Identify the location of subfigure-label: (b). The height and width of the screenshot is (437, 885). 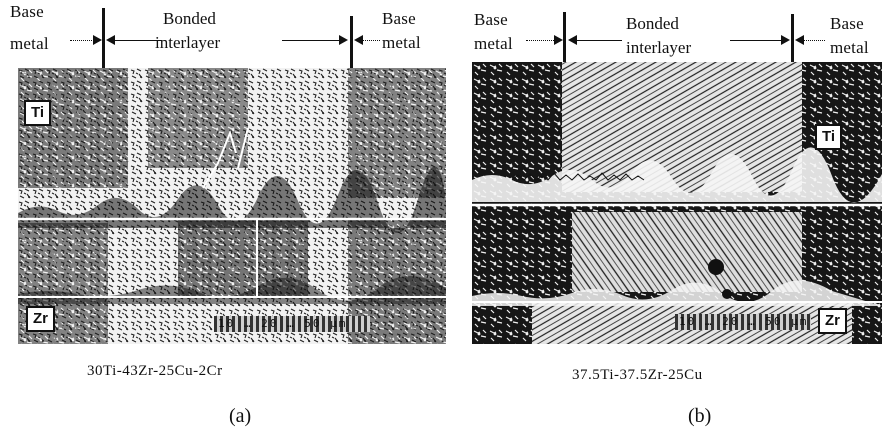
(700, 416).